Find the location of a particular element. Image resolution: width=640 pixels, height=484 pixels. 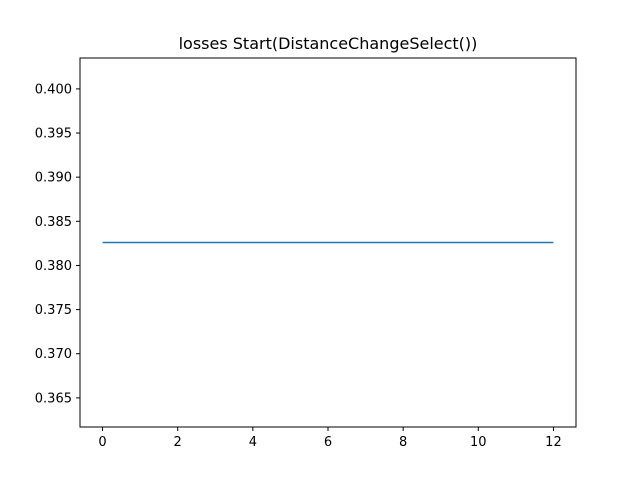

x-tick-label: 6 is located at coordinates (328, 442).